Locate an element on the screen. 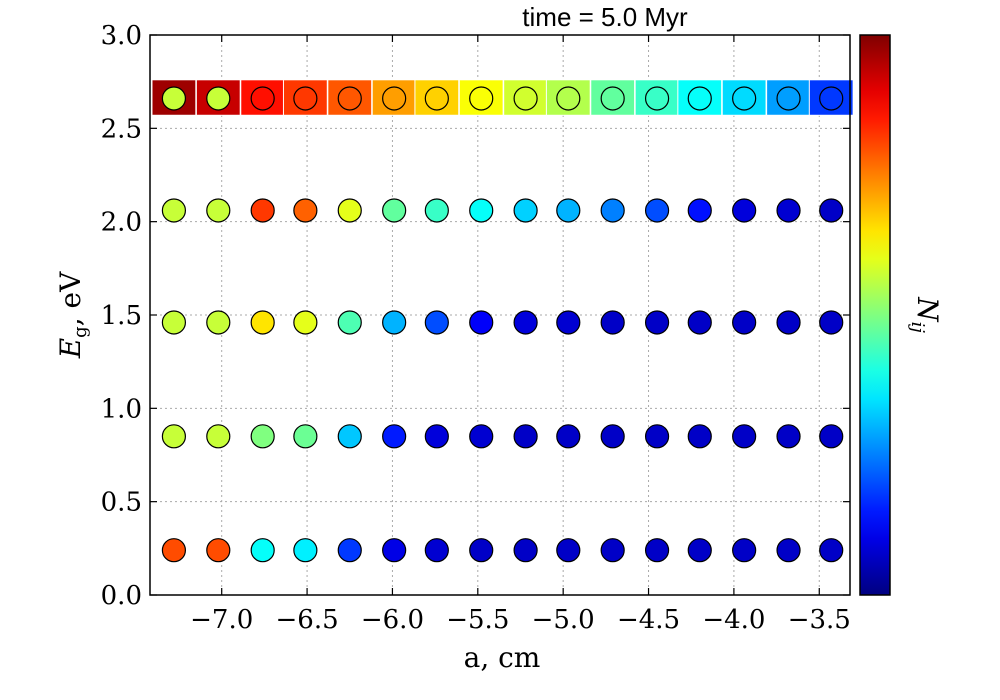  x-tick-label: −5.0 is located at coordinates (563, 620).